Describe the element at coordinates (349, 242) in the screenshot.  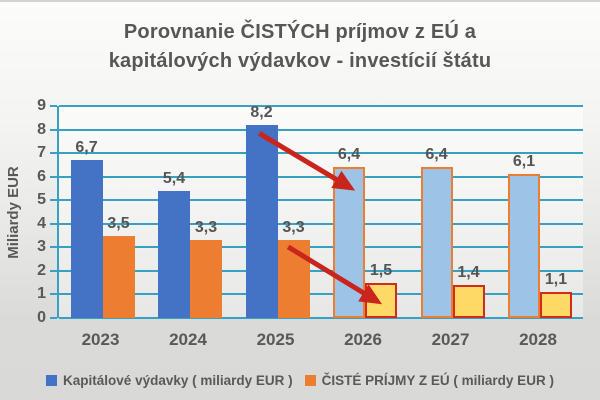
I see `bar-2026-series0` at that location.